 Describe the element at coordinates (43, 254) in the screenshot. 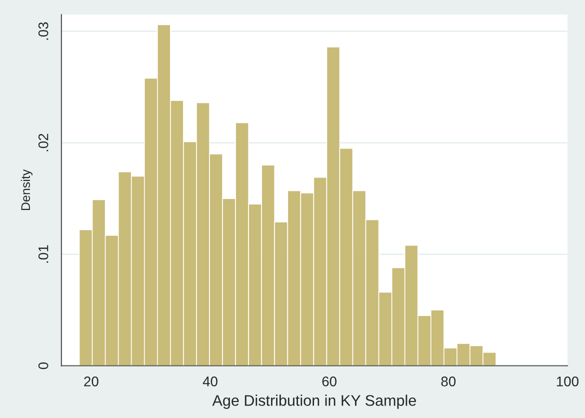

I see `y-tick-label: .01` at that location.